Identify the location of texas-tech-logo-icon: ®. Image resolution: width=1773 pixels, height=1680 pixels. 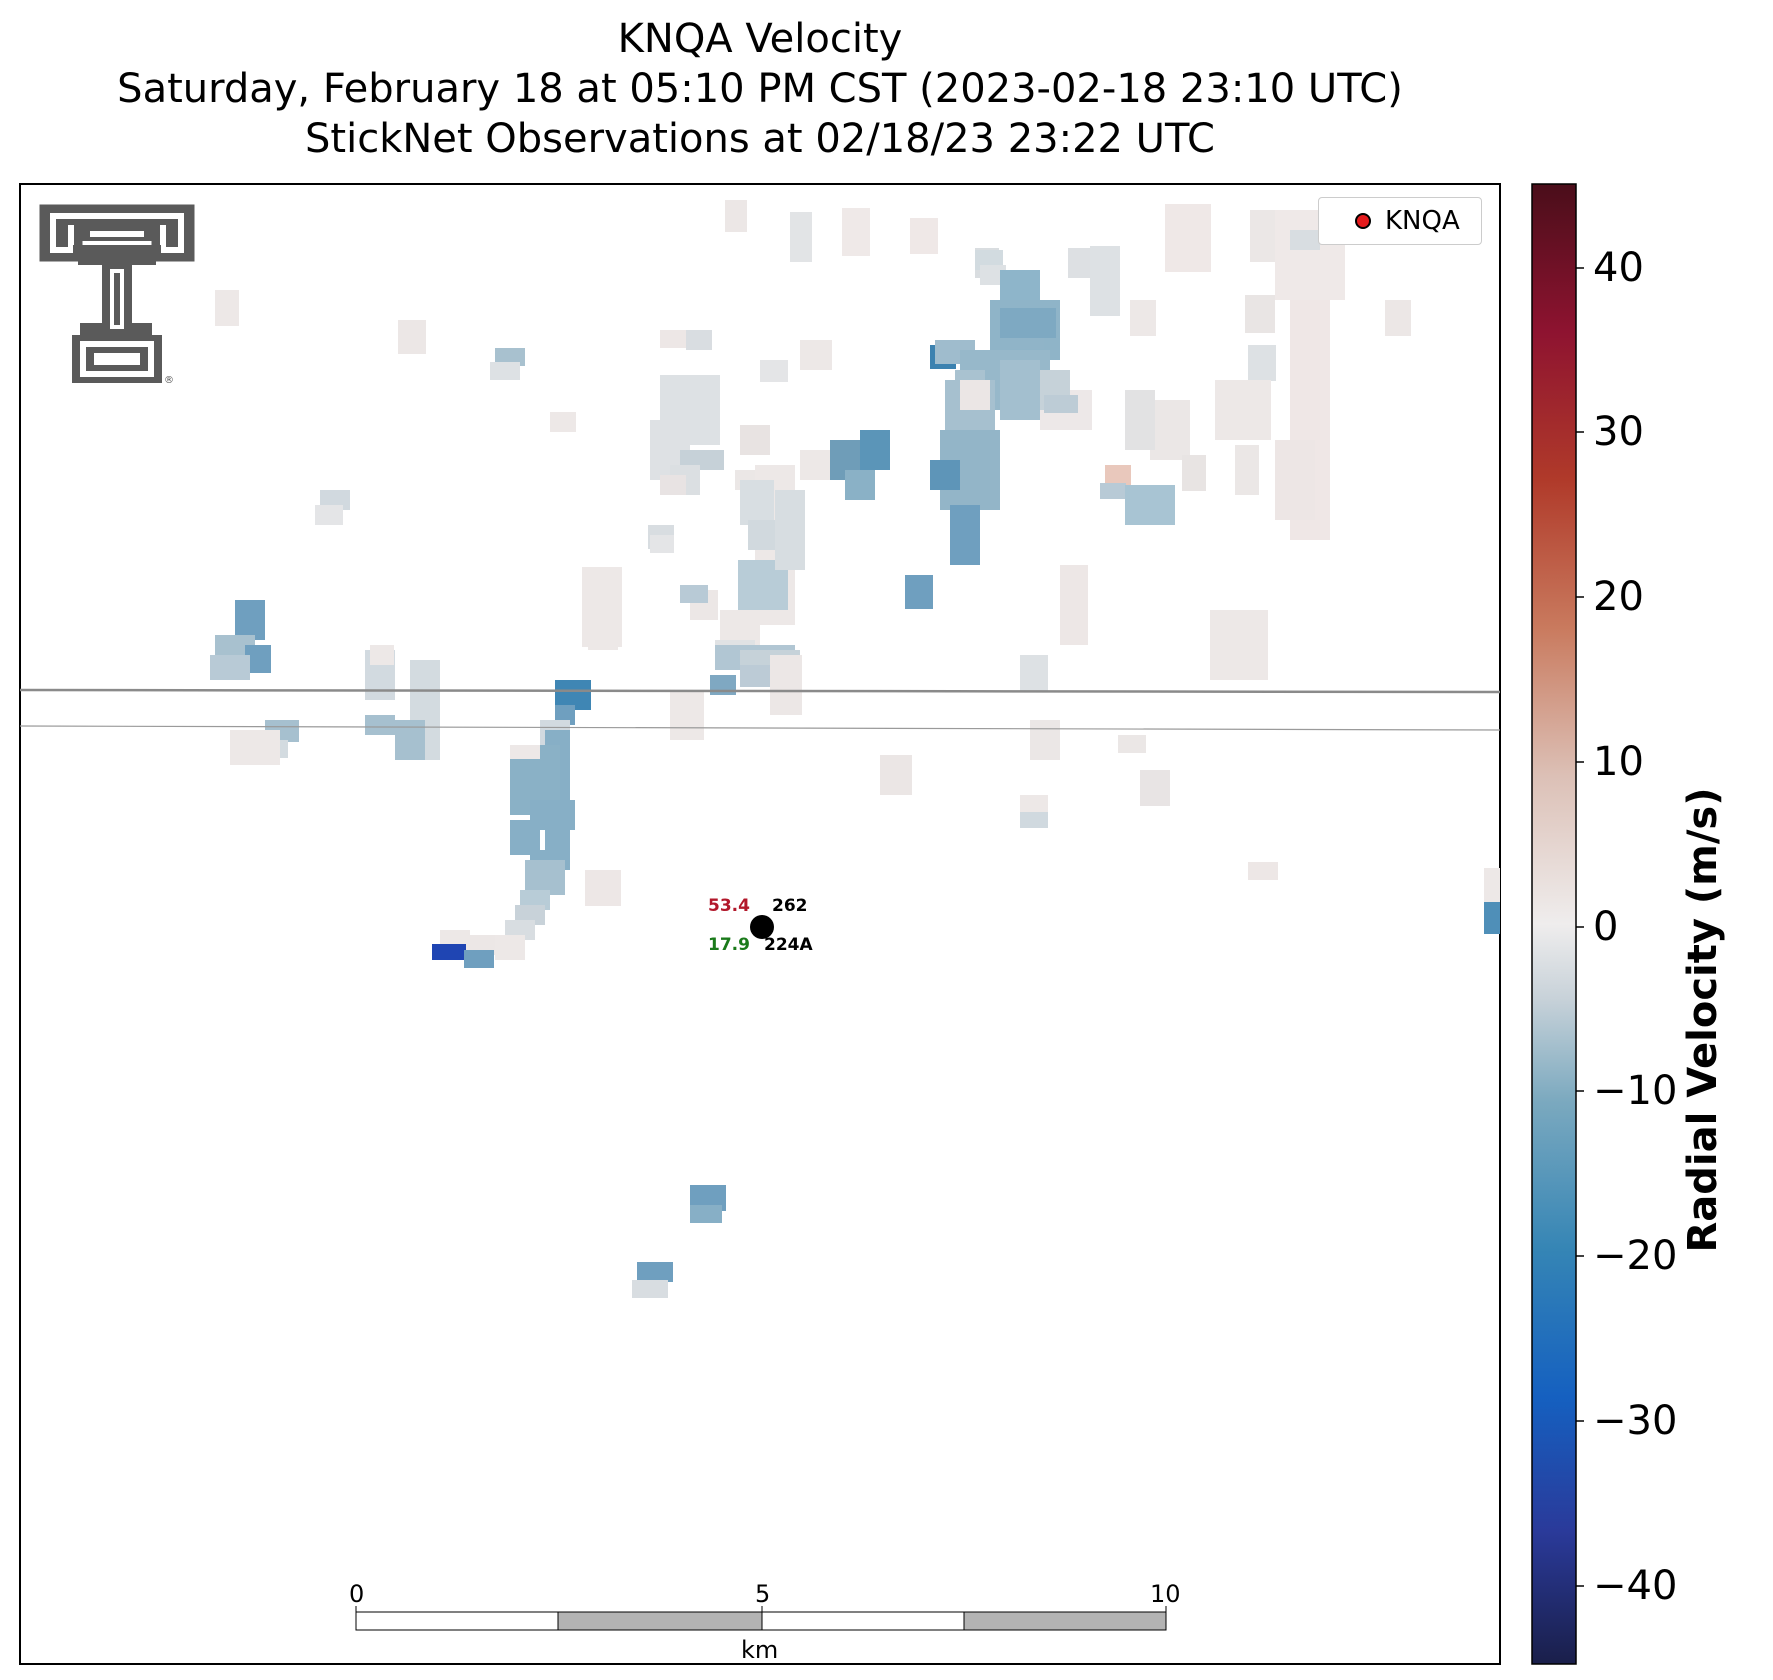
(117, 295).